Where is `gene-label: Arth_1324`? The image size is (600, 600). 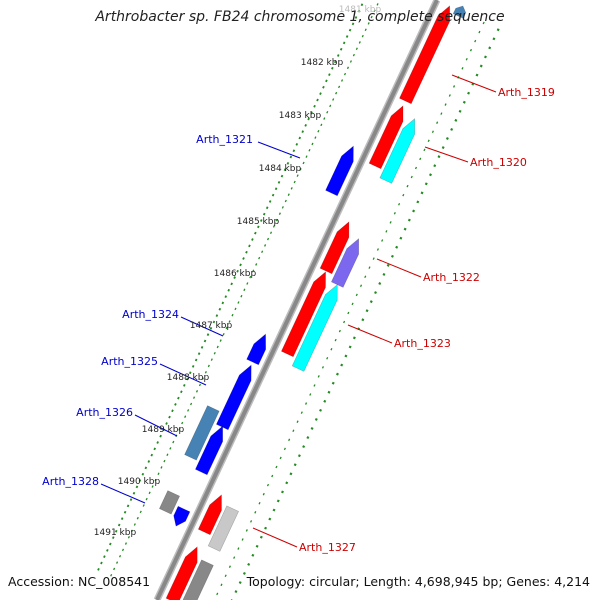
gene-label: Arth_1324 is located at coordinates (150, 314).